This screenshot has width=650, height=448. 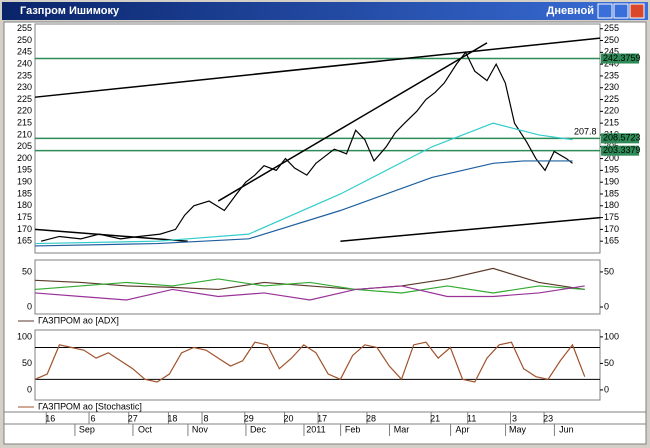 I want to click on y-tick-label: 210, so click(x=24, y=134).